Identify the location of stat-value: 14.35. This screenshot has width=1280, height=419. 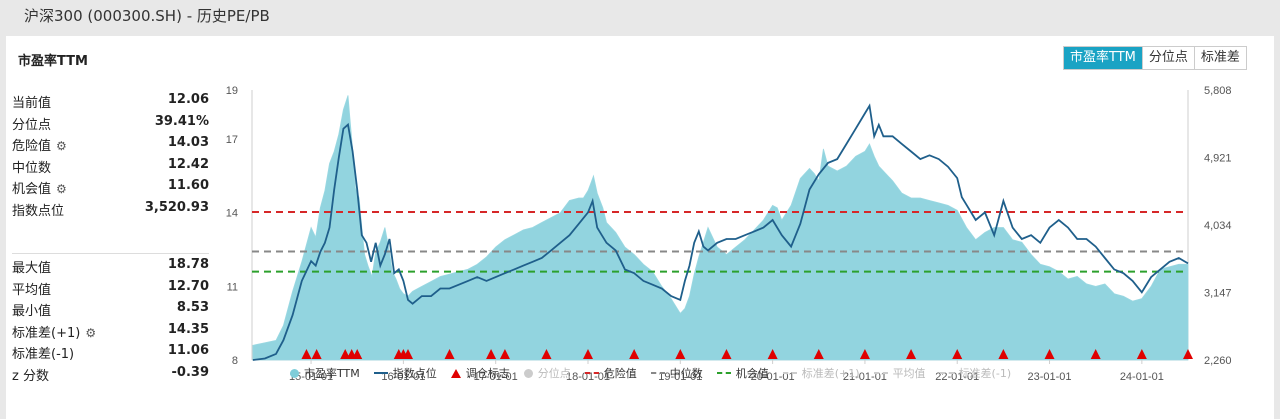
(188, 329).